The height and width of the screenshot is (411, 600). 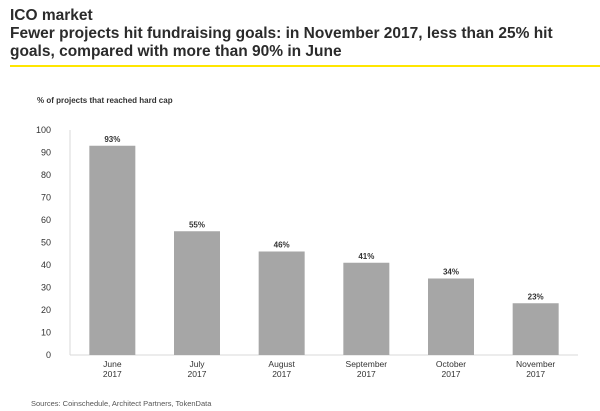 I want to click on y-tick-label: 50, so click(x=46, y=243).